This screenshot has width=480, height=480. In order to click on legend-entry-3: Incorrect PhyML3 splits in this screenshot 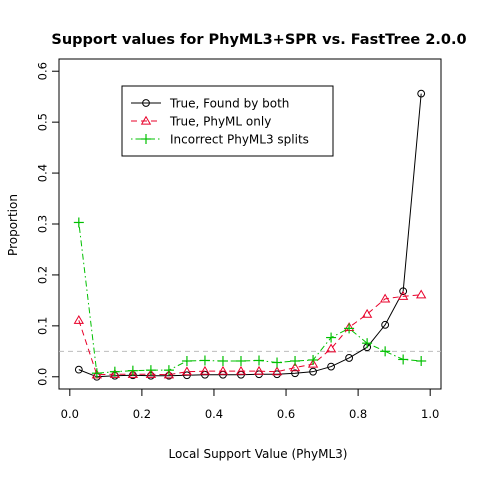, I will do `click(220, 140)`.